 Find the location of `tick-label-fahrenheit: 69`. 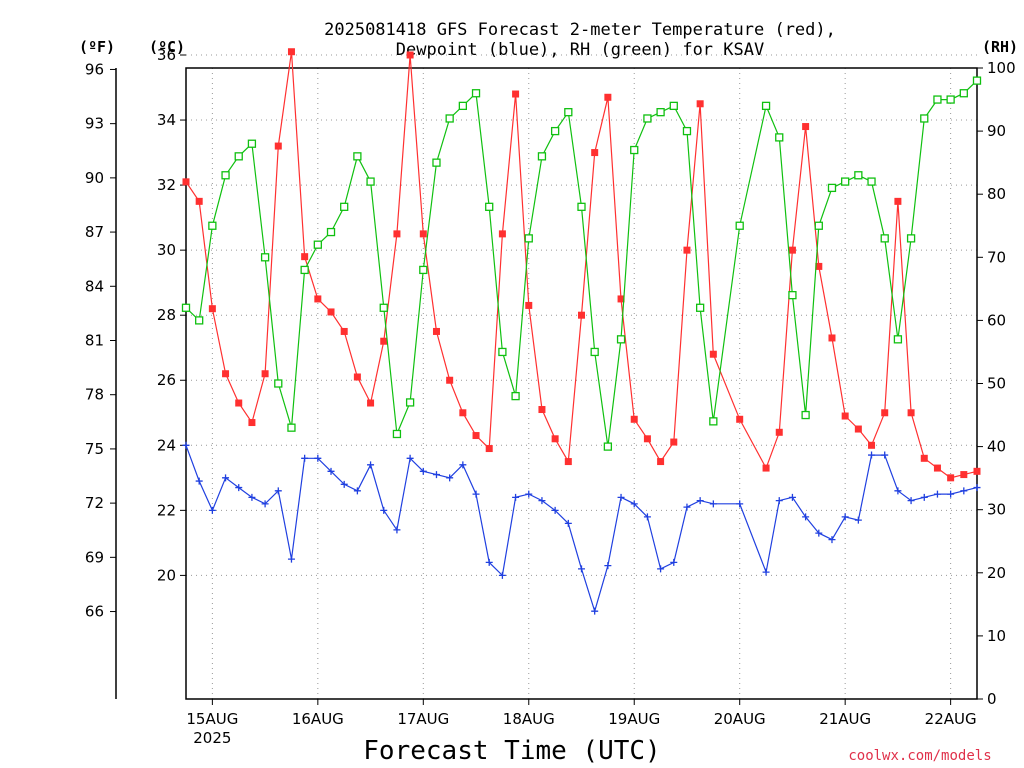

tick-label-fahrenheit: 69 is located at coordinates (94, 557).